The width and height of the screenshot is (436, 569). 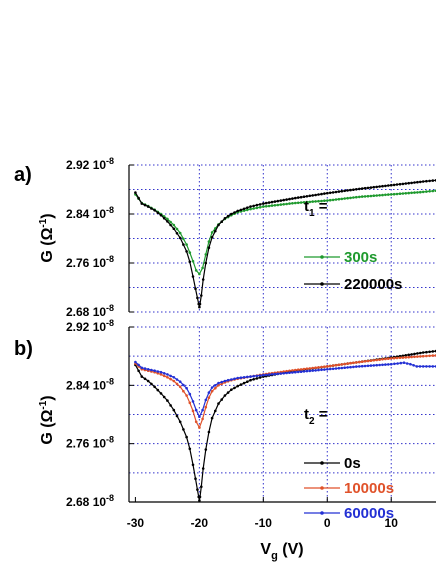 What do you see at coordinates (23, 349) in the screenshot?
I see `panel-label: b)` at bounding box center [23, 349].